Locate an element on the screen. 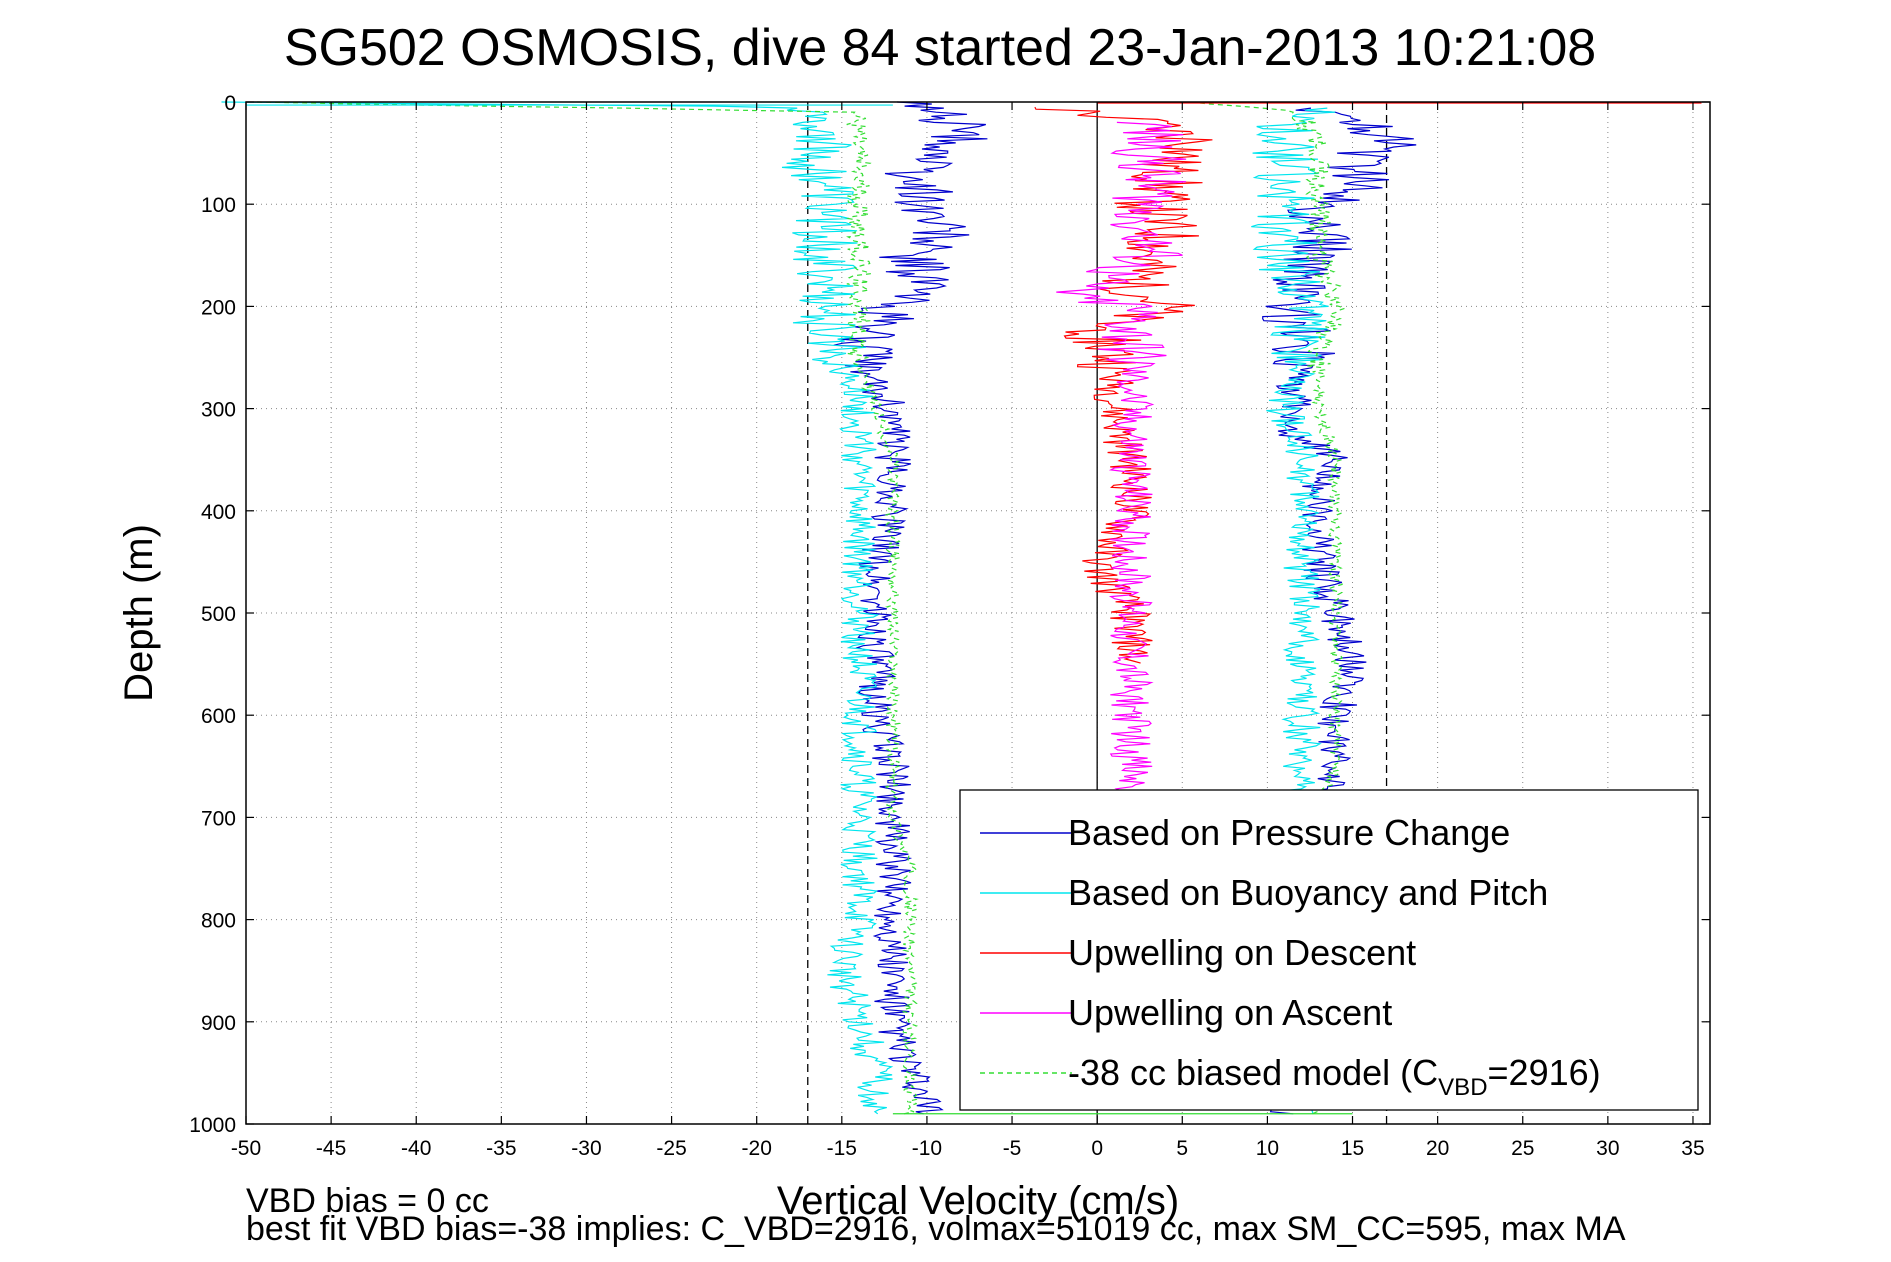 This screenshot has height=1262, width=1891. y-tick-label: 400 is located at coordinates (218, 512).